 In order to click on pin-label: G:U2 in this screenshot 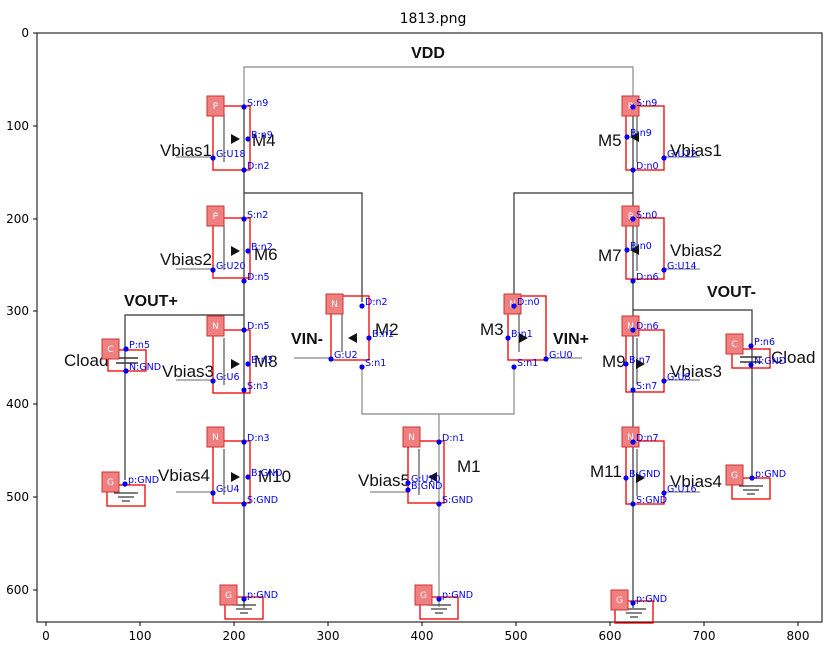, I will do `click(346, 355)`.